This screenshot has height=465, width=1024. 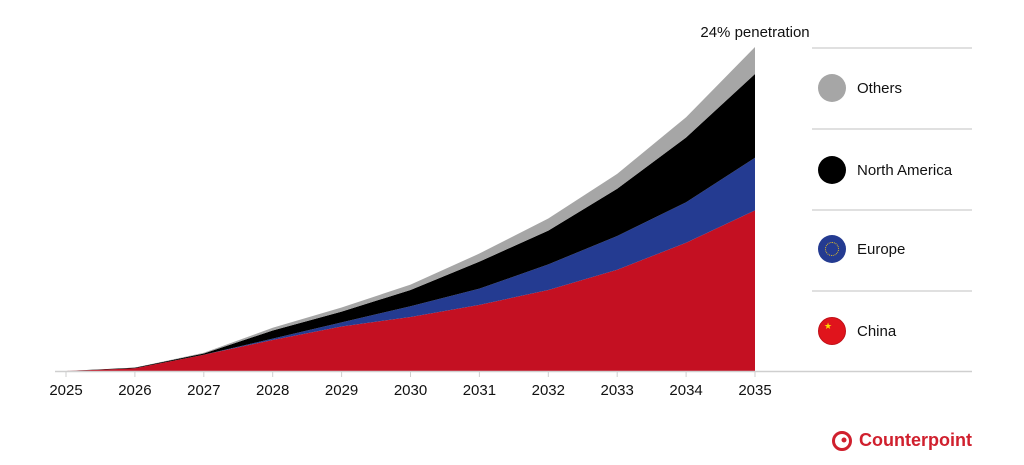 I want to click on legend-item-others: Others, so click(x=860, y=88).